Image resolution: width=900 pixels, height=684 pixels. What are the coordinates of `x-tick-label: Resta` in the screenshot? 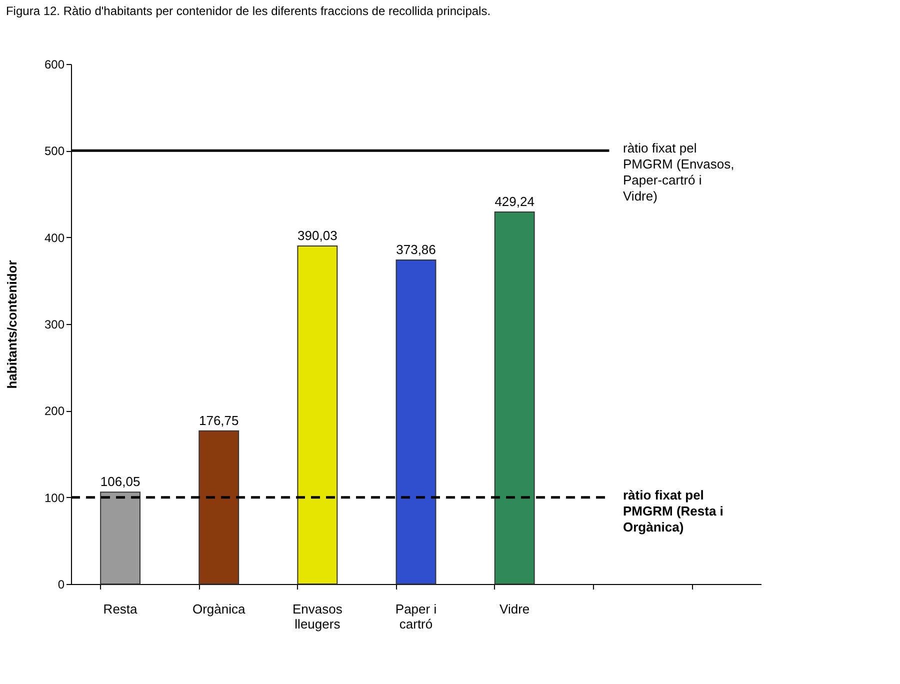 It's located at (120, 609).